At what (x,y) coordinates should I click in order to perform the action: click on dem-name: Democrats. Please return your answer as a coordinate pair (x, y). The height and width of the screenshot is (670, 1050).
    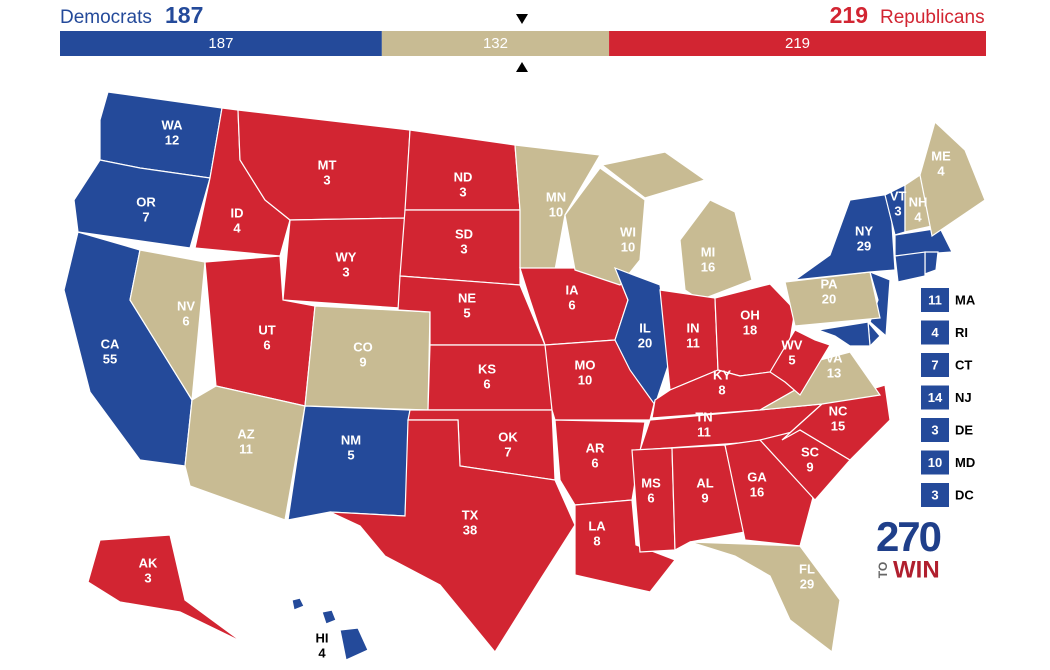
    Looking at the image, I should click on (106, 17).